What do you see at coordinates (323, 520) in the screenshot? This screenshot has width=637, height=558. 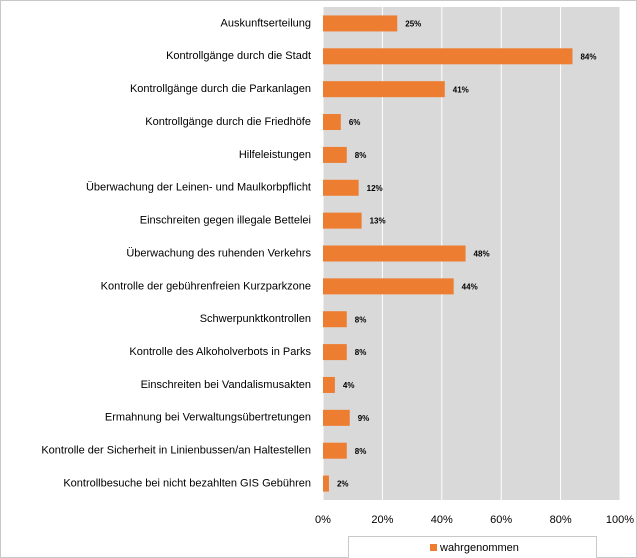 I see `x-tick-label: 0%` at bounding box center [323, 520].